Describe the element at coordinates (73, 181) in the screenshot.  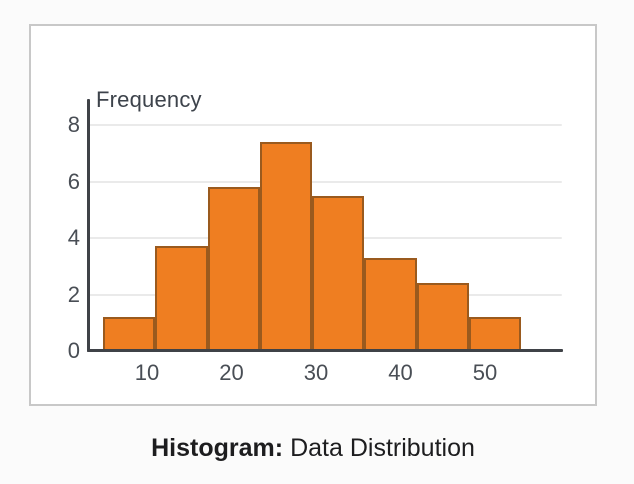
I see `y-tick-label: 6` at that location.